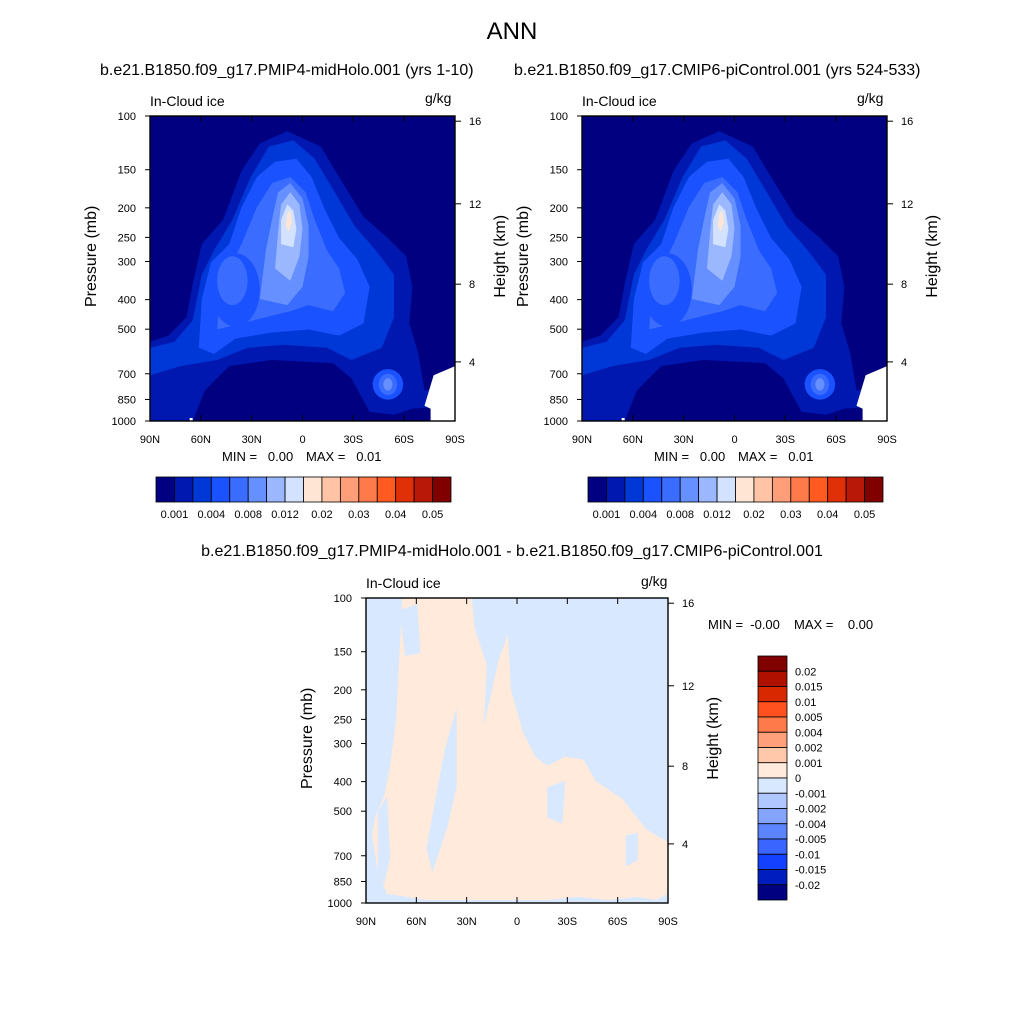 This screenshot has width=1024, height=1024. Describe the element at coordinates (887, 440) in the screenshot. I see `panel-picontrol-xtick-label: 90S` at that location.